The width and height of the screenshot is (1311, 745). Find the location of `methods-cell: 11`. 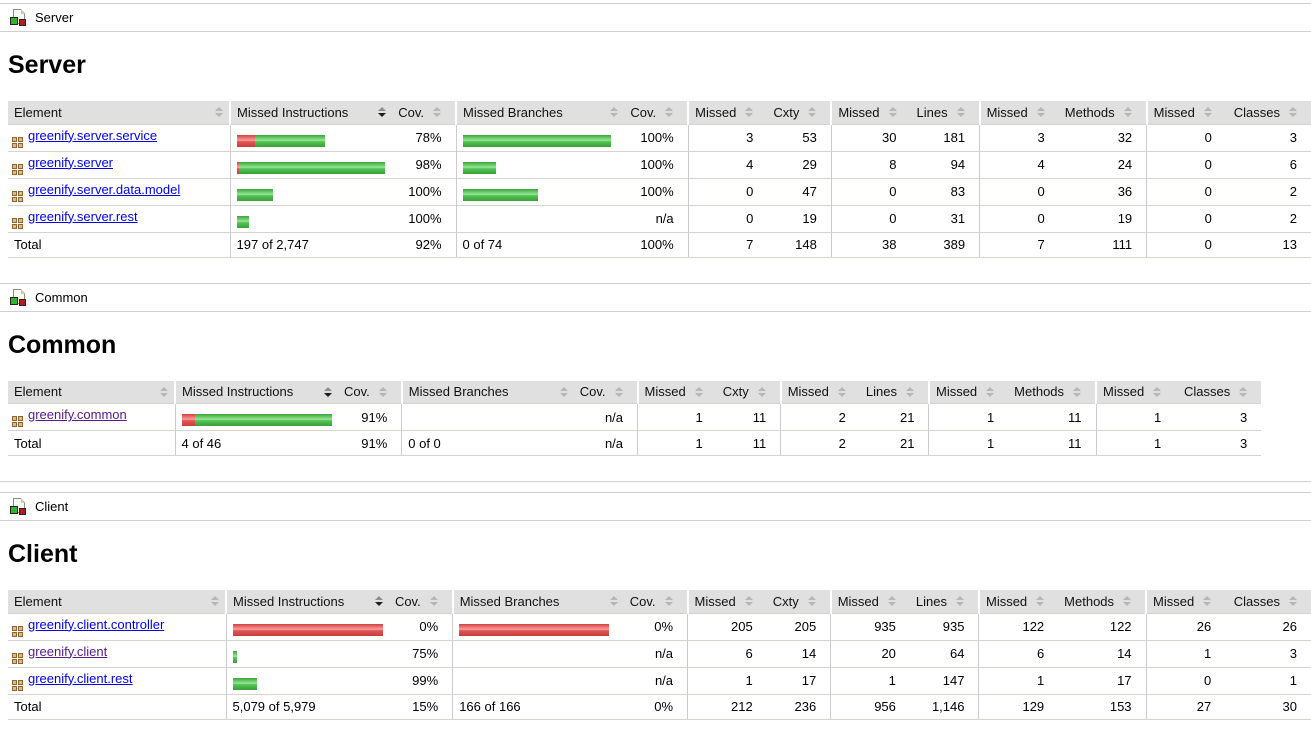

methods-cell: 11 is located at coordinates (1052, 417).